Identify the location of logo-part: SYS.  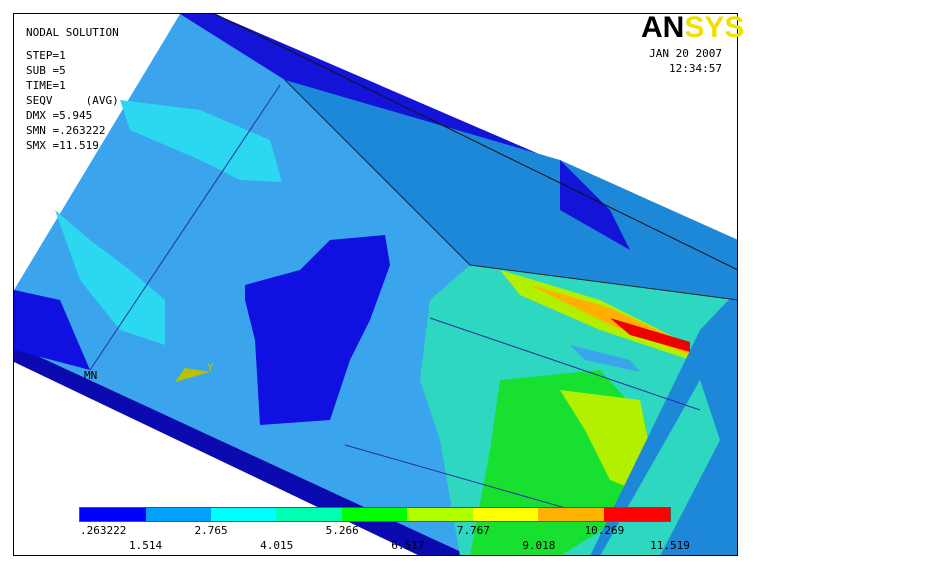
(714, 27).